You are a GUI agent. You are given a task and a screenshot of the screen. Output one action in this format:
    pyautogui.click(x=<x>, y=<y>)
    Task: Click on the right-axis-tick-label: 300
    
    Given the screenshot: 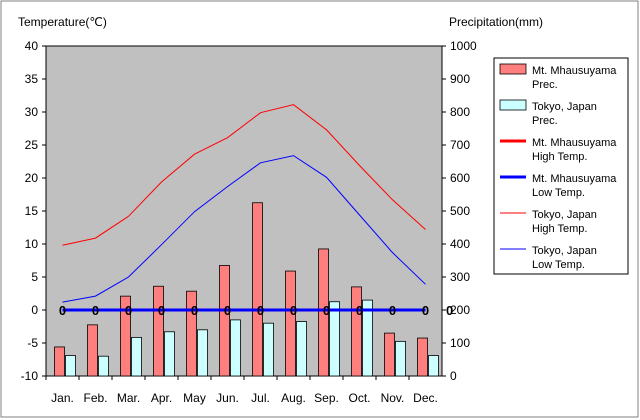 What is the action you would take?
    pyautogui.click(x=460, y=277)
    